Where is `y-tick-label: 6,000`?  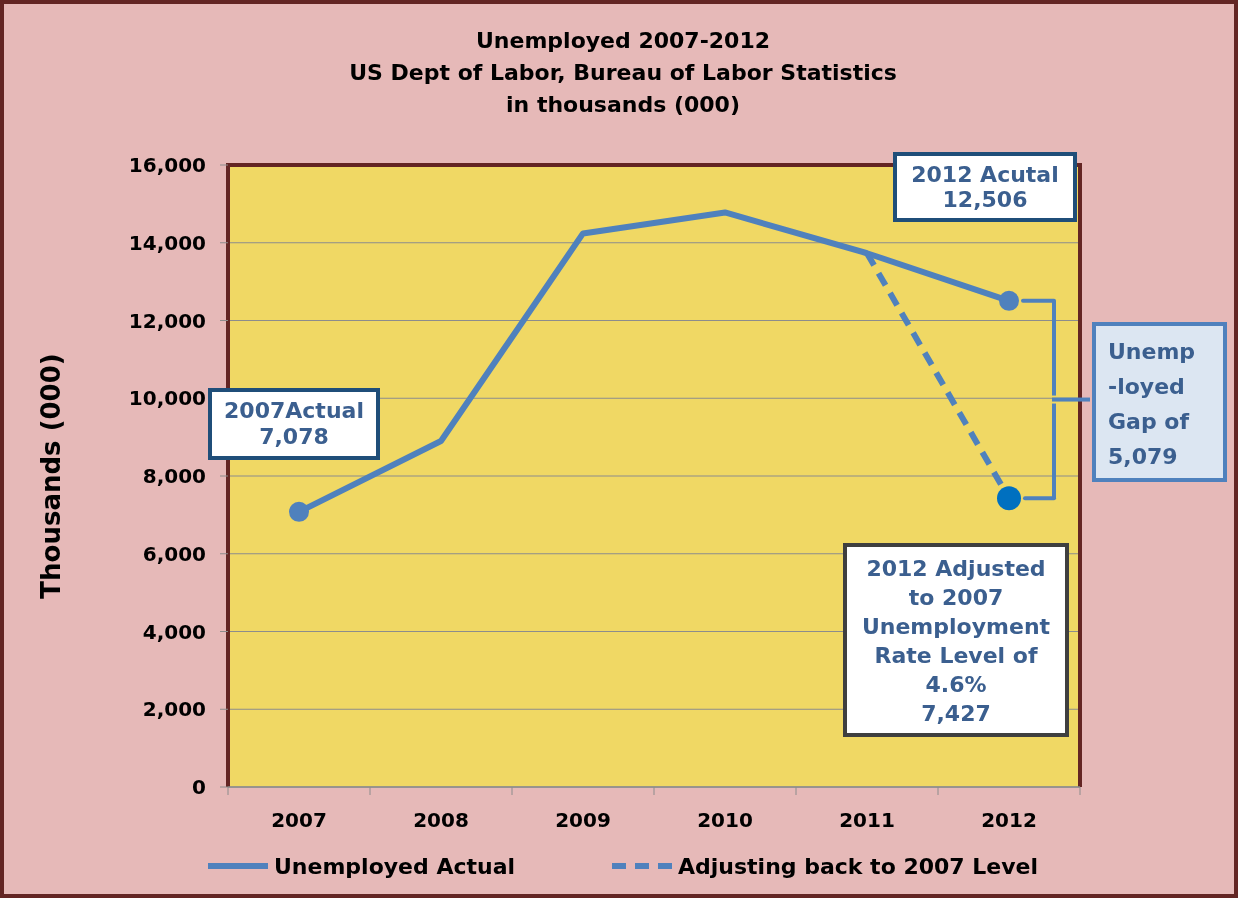 y-tick-label: 6,000 is located at coordinates (174, 553).